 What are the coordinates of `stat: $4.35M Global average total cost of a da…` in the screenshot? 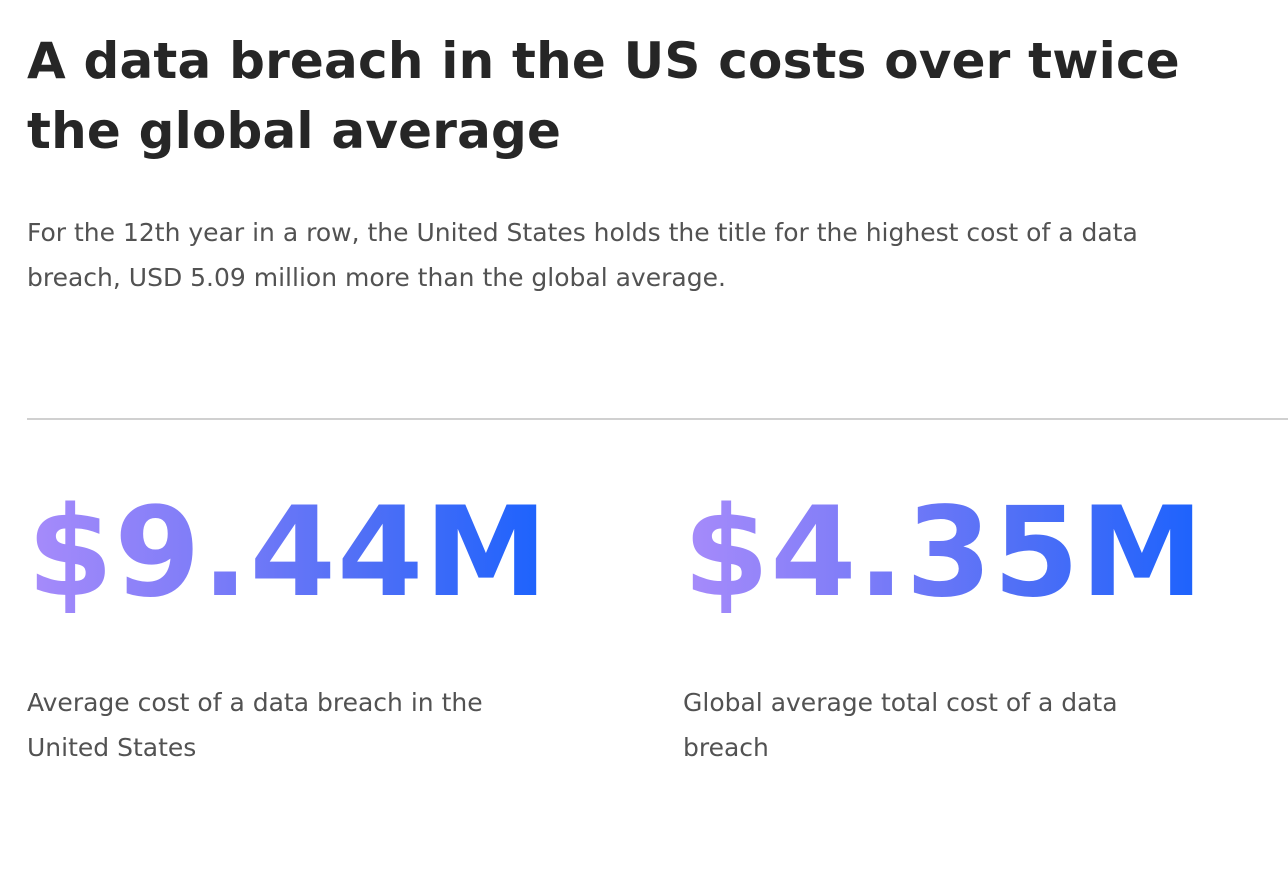 It's located at (963, 624).